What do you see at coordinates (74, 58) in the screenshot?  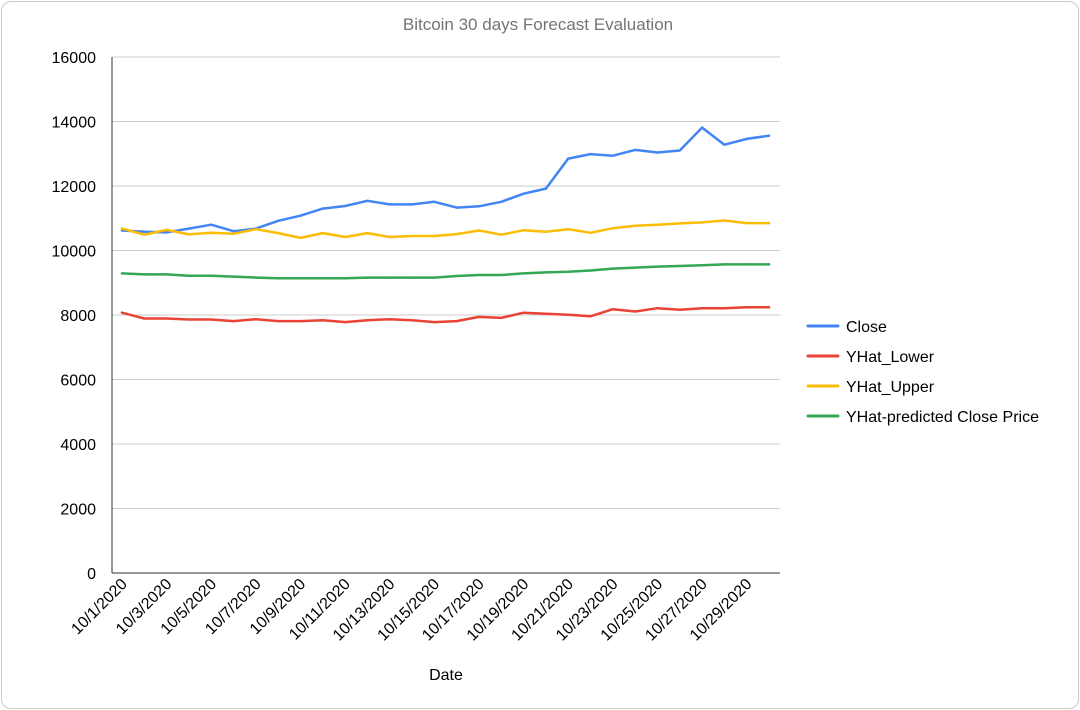 I see `y-tick-label: 16000` at bounding box center [74, 58].